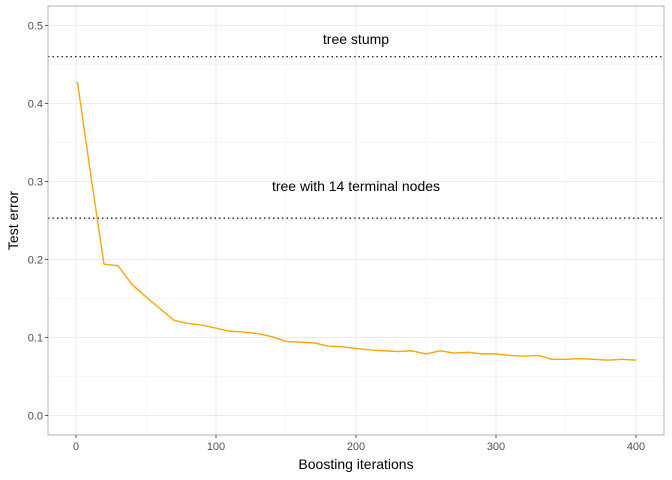  What do you see at coordinates (216, 447) in the screenshot?
I see `x-tick-label: 100` at bounding box center [216, 447].